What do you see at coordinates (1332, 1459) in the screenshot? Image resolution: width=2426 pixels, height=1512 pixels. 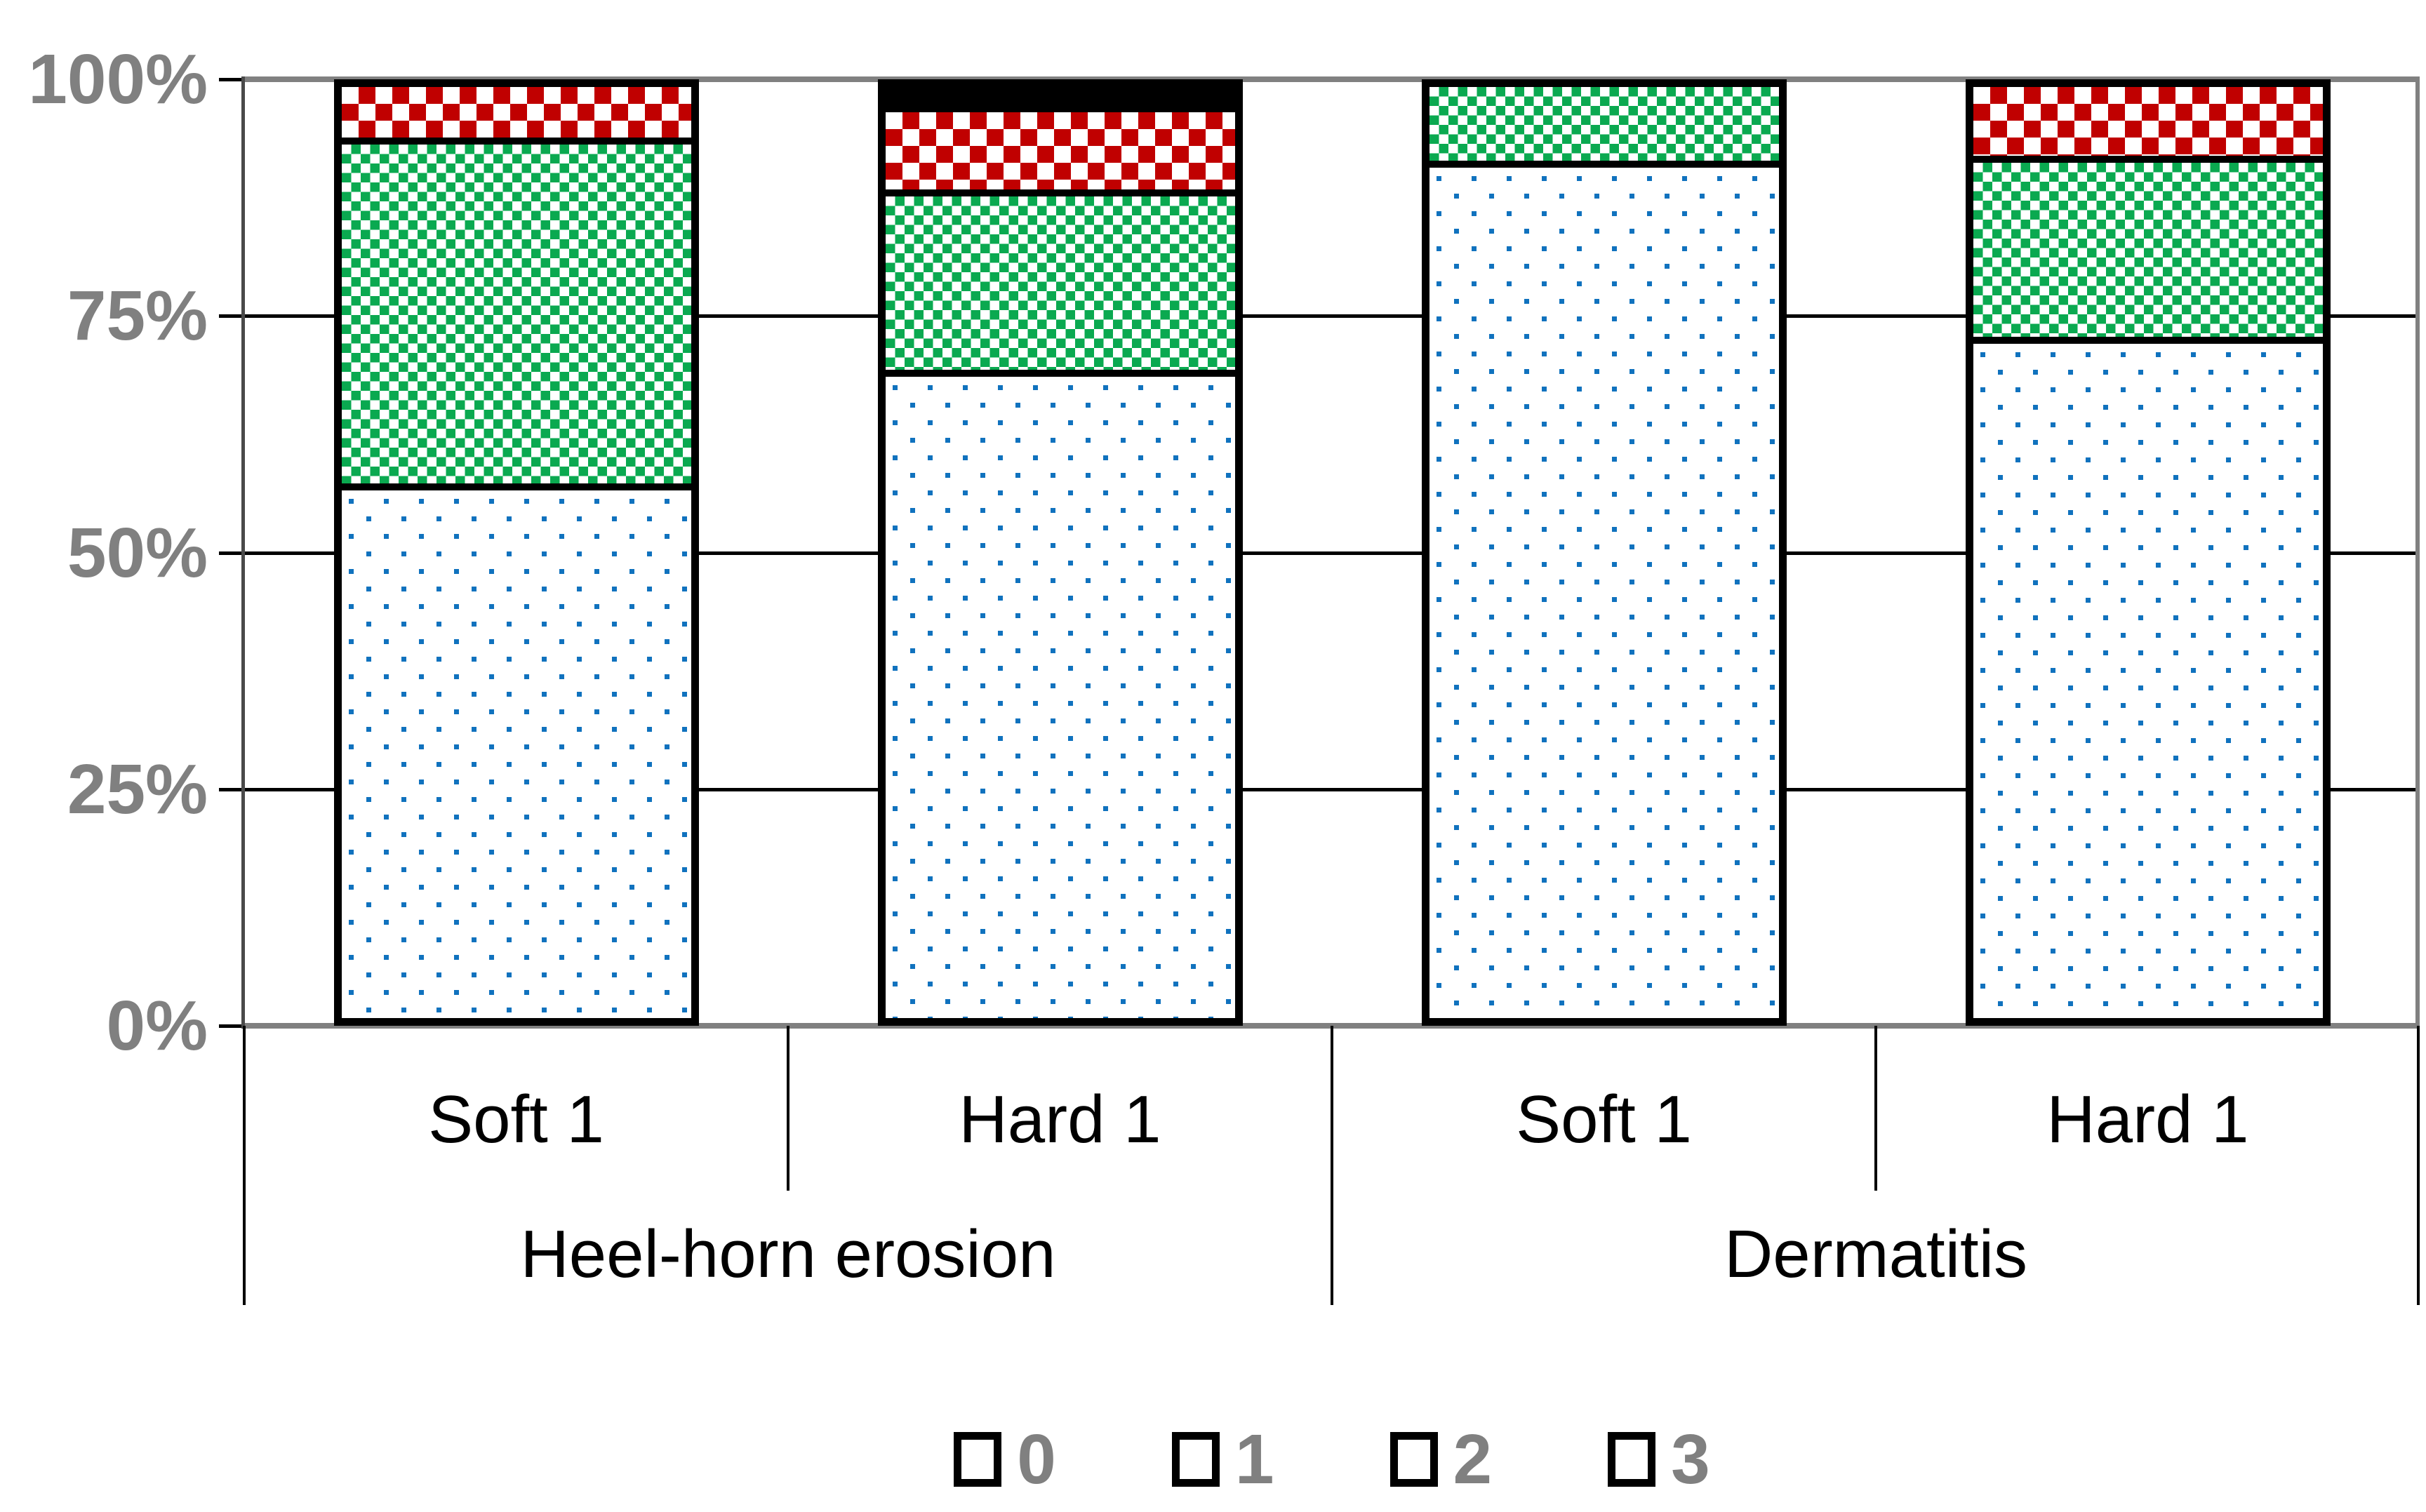 I see `chart-legend: 0 1 2 3` at bounding box center [1332, 1459].